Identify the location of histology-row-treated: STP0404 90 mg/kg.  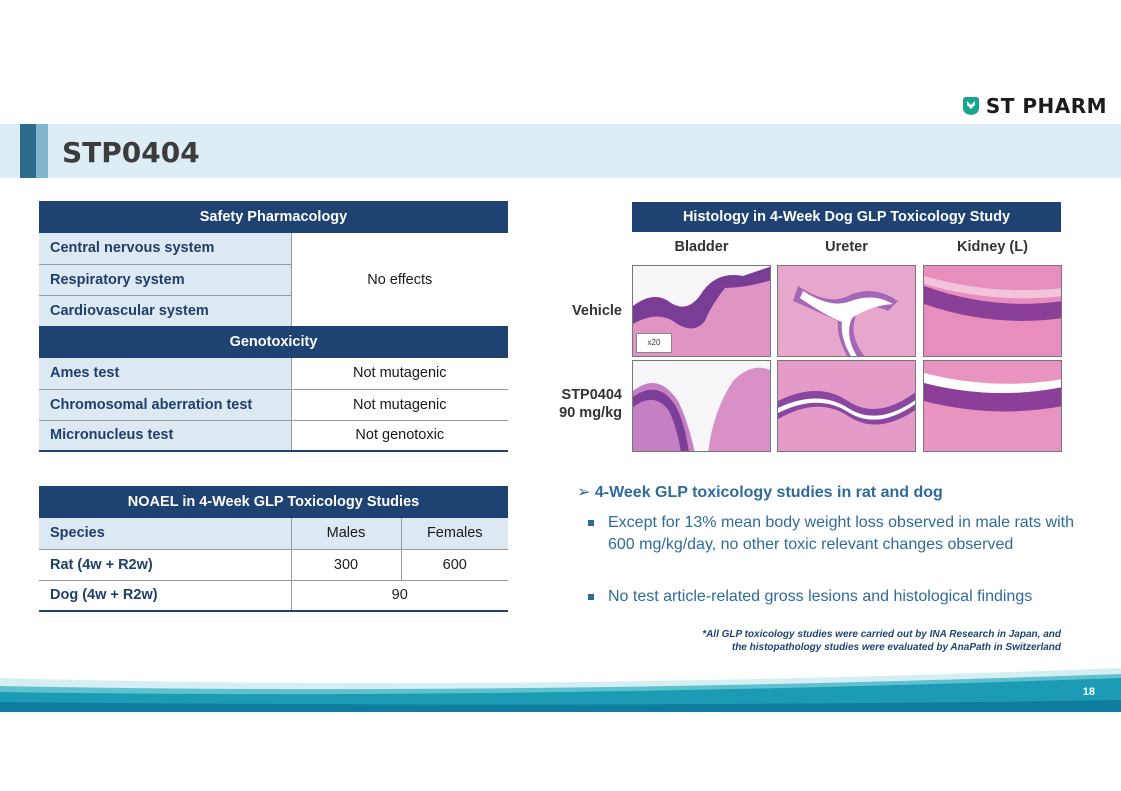
(581, 404).